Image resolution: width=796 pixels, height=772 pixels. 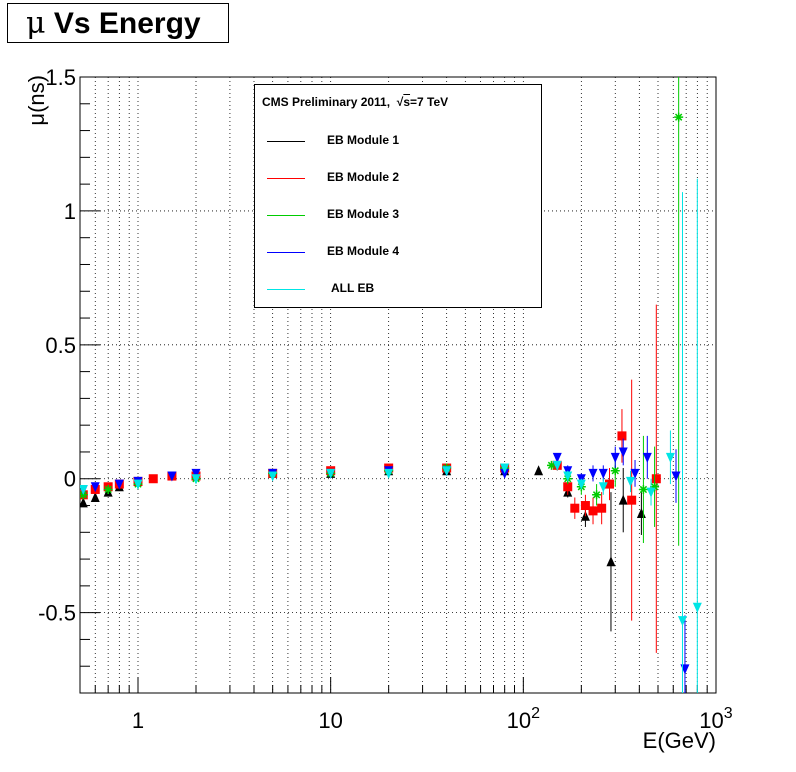 I want to click on chart-title: μ Vs Energy, so click(x=113, y=23).